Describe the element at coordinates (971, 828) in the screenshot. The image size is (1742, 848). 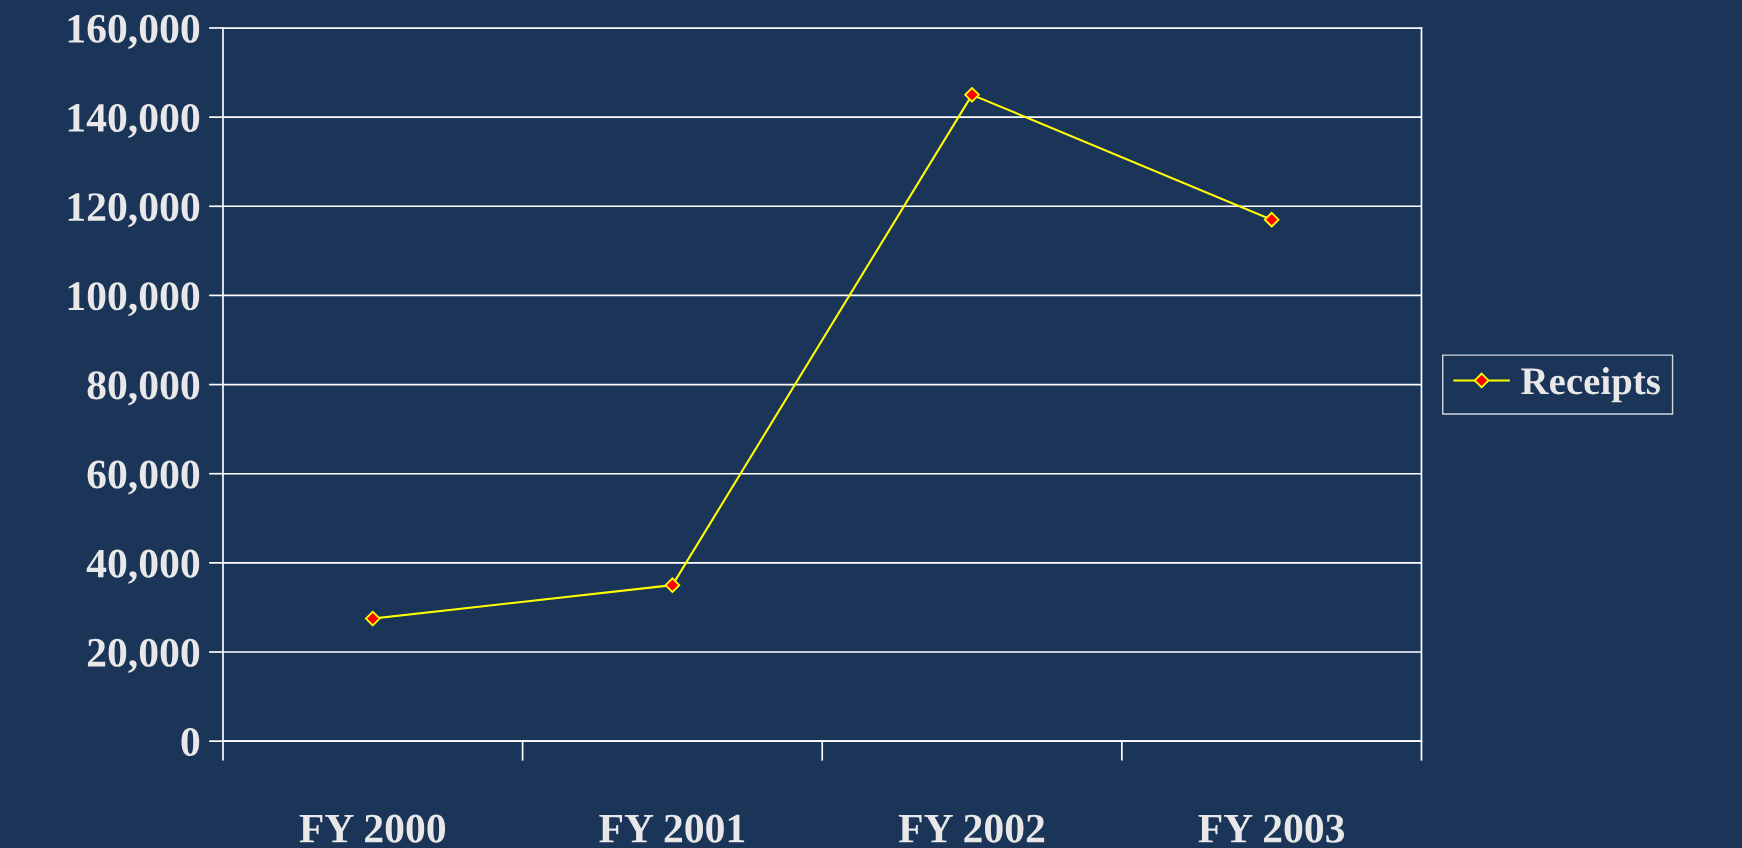
I see `x-tick-label: FY 2002` at that location.